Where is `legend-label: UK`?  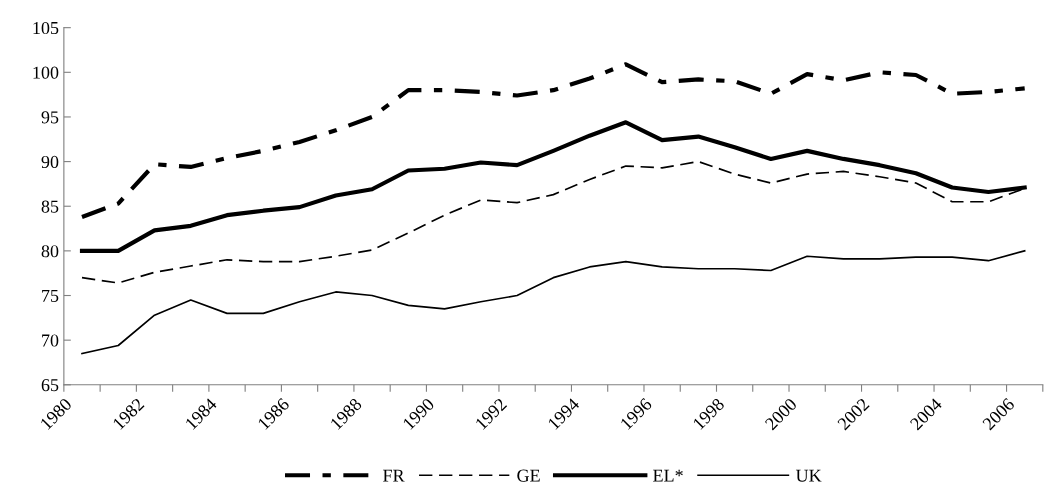
legend-label: UK is located at coordinates (808, 475).